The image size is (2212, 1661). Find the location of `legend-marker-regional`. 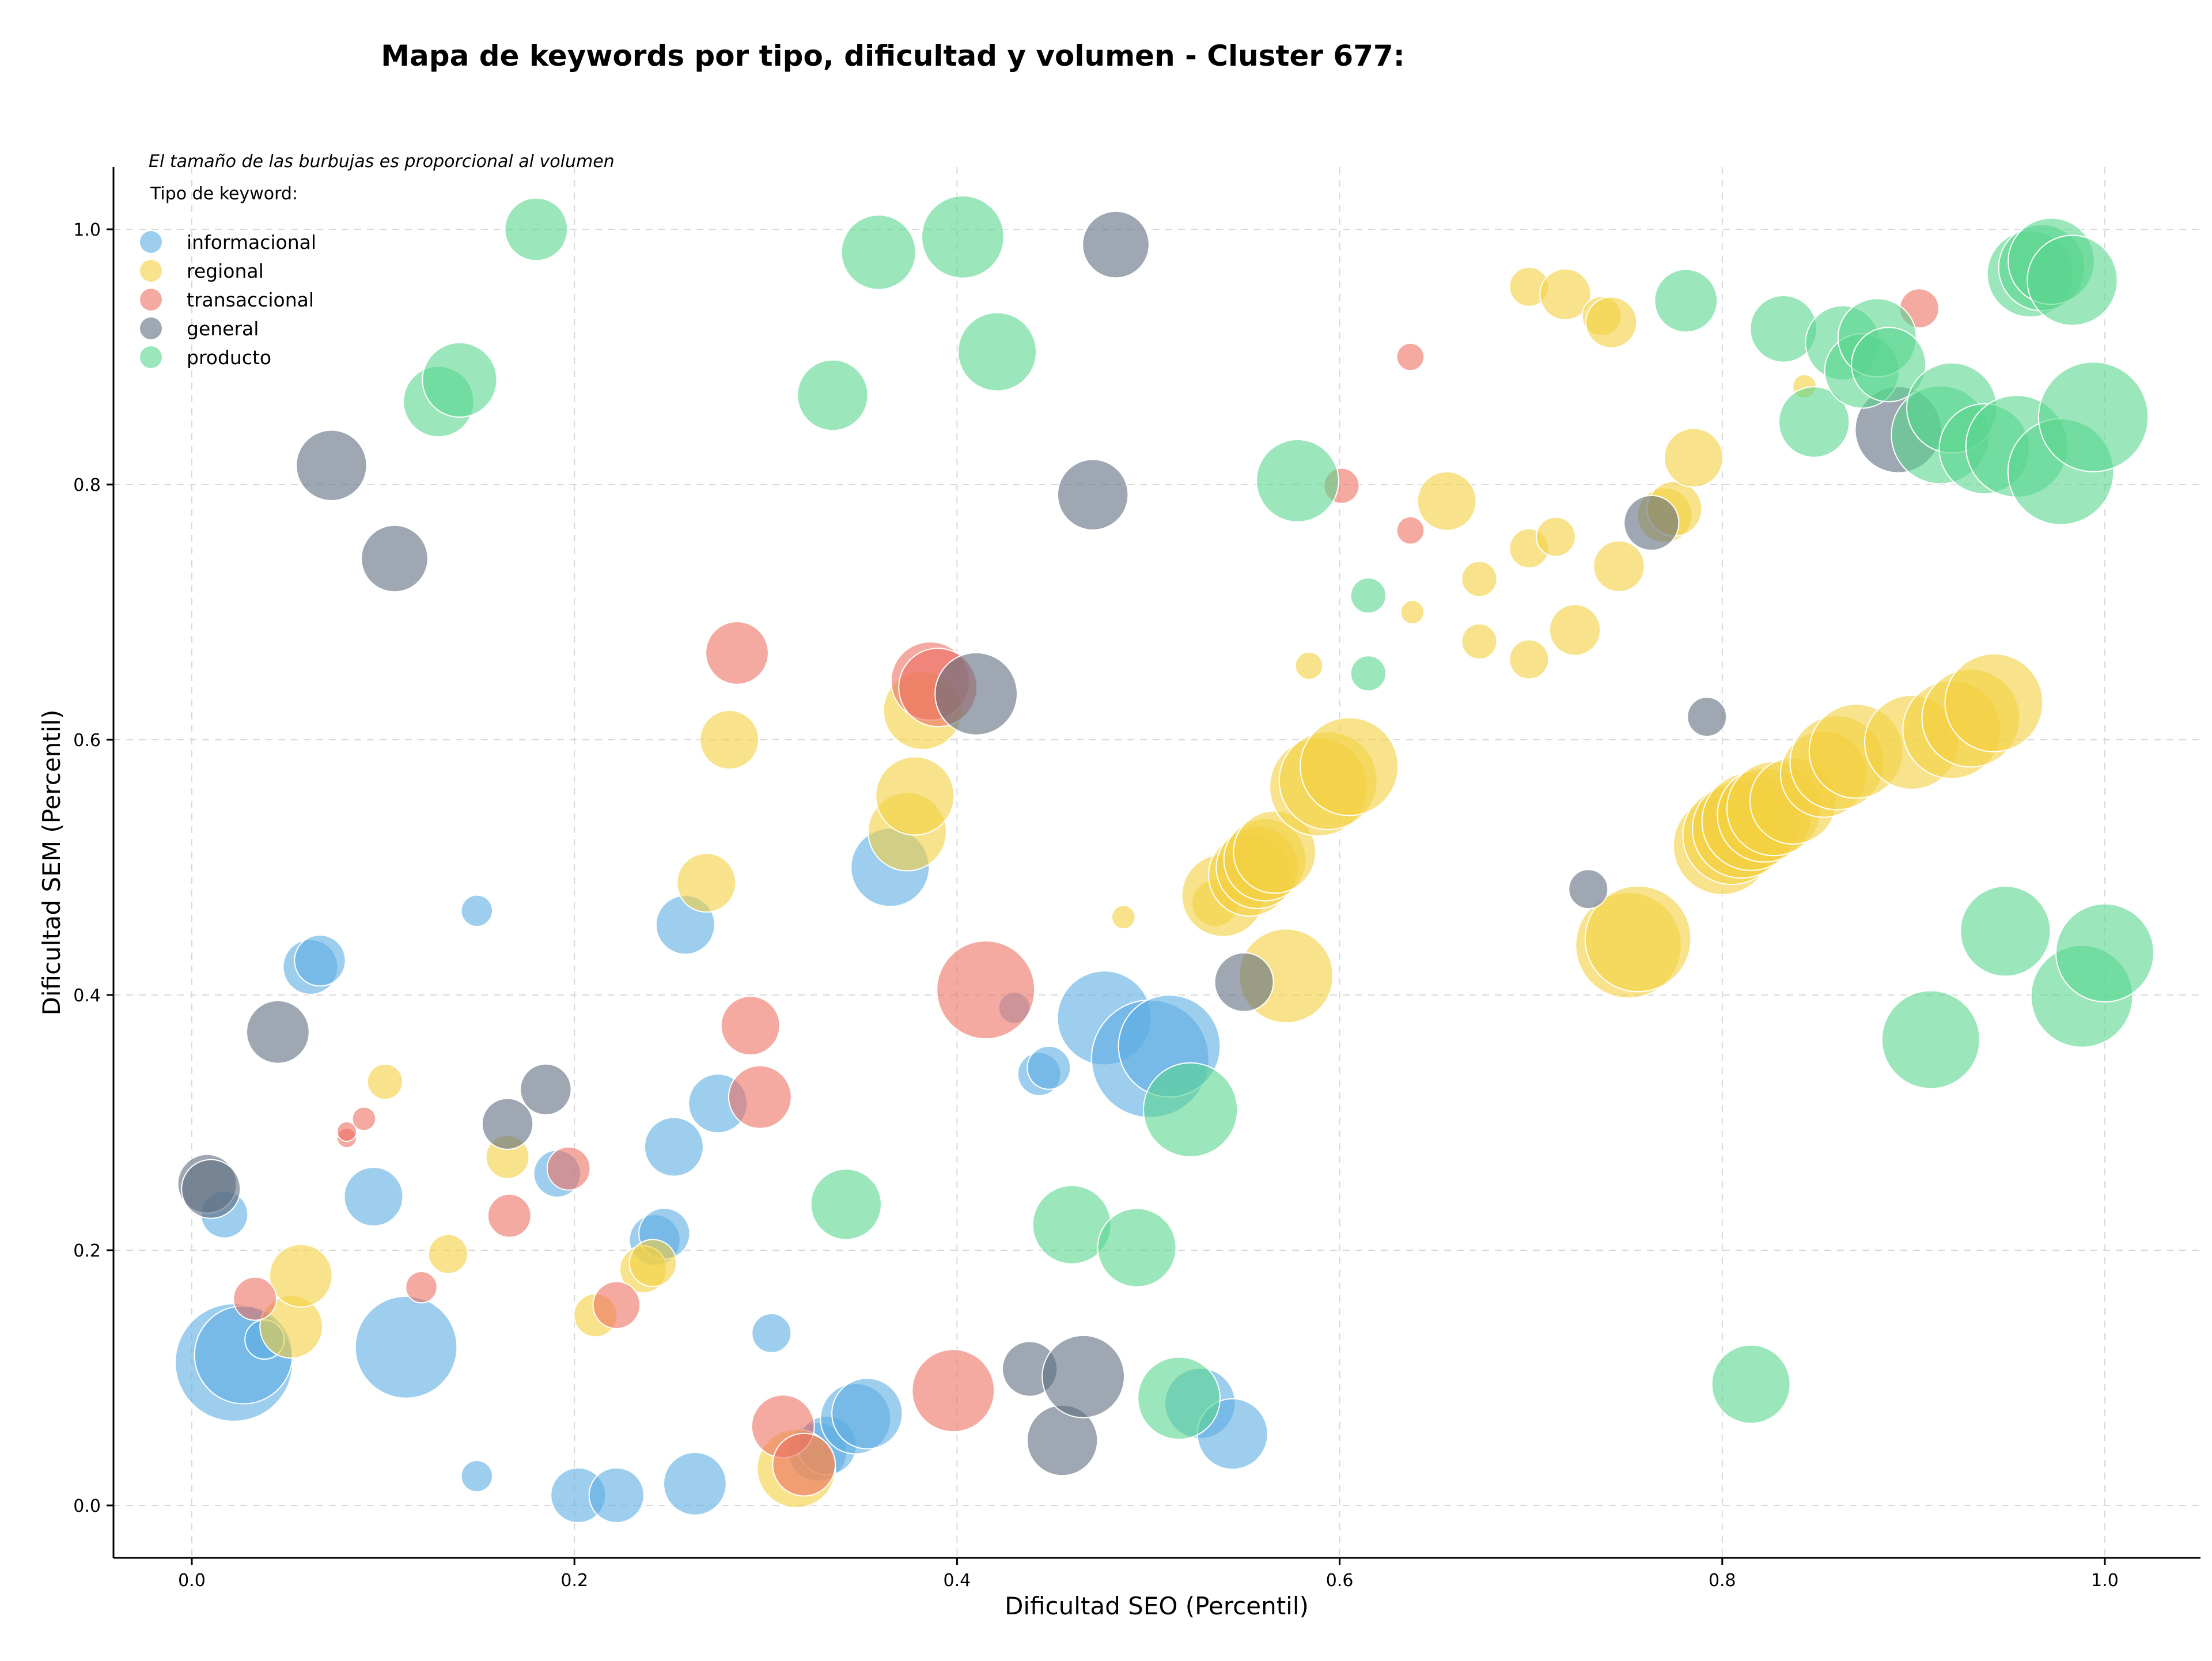

legend-marker-regional is located at coordinates (151, 271).